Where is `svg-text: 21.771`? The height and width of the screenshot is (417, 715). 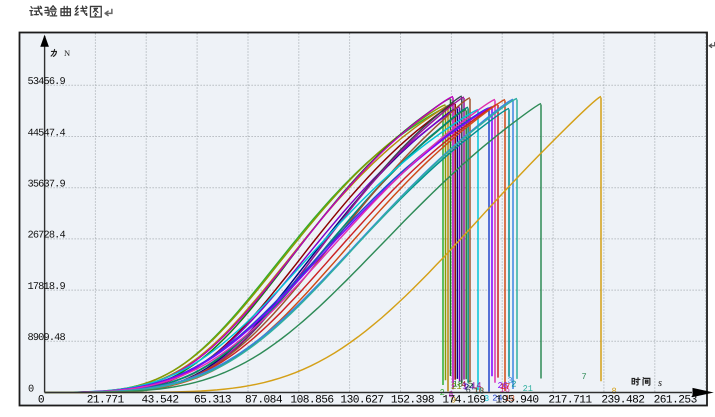
svg-text: 21.771 is located at coordinates (106, 400).